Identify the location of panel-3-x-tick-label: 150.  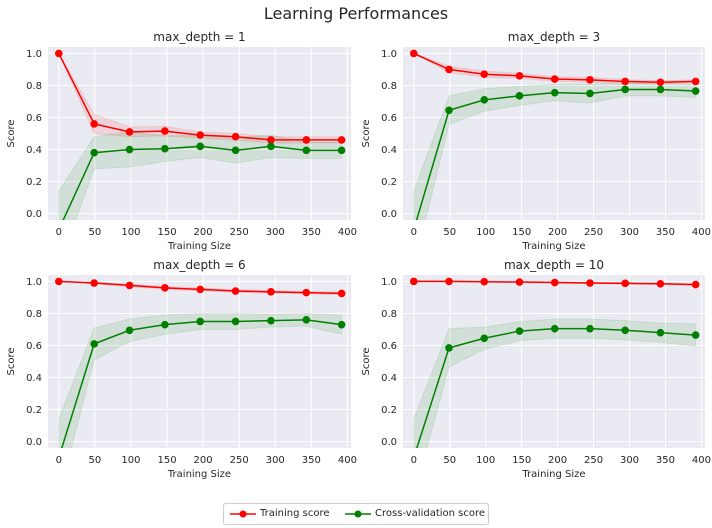
(166, 460).